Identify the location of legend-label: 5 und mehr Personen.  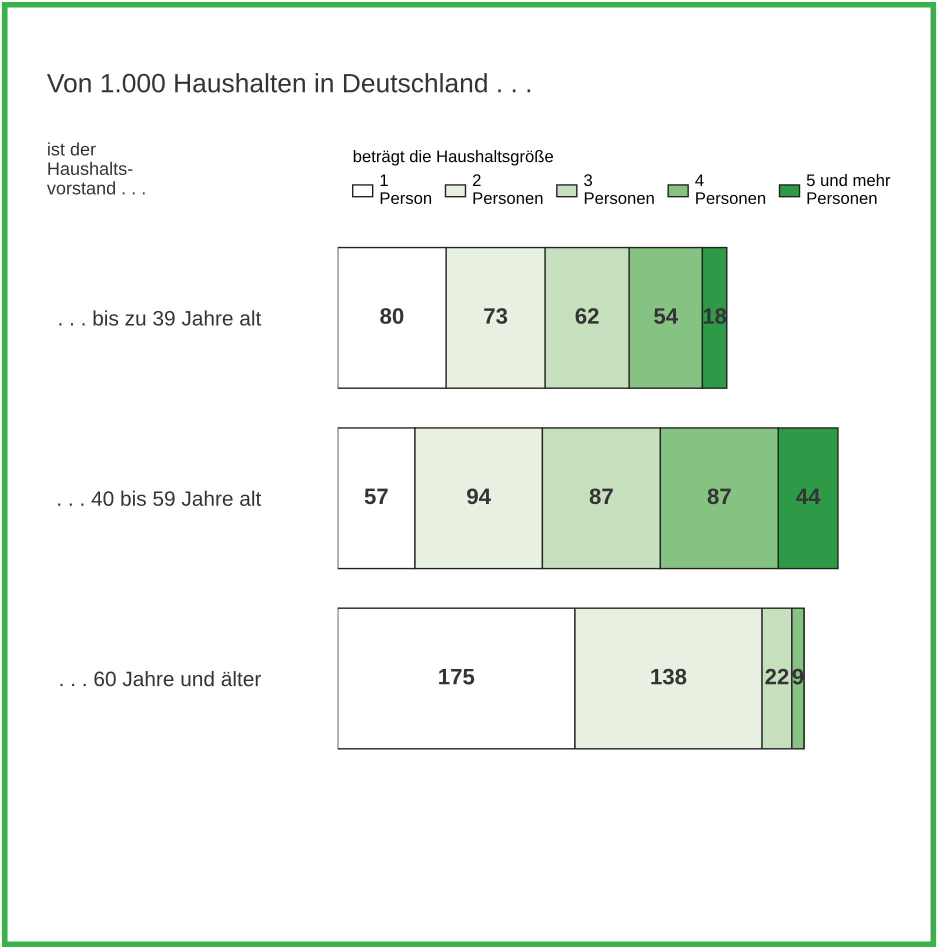
(848, 189).